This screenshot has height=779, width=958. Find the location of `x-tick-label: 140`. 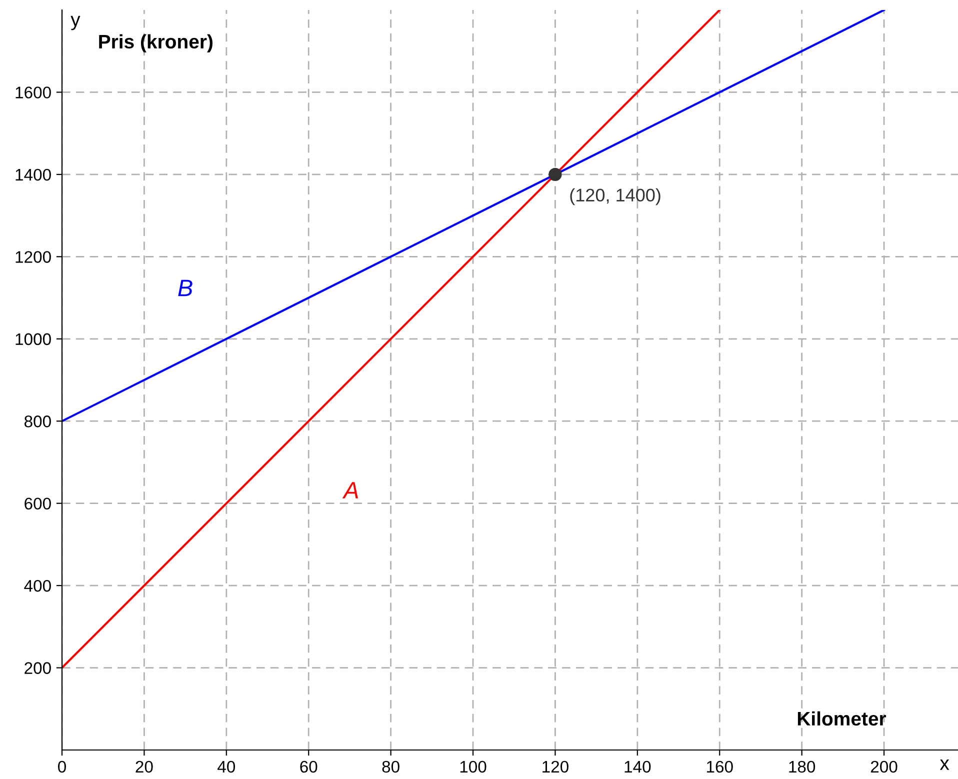

x-tick-label: 140 is located at coordinates (637, 766).